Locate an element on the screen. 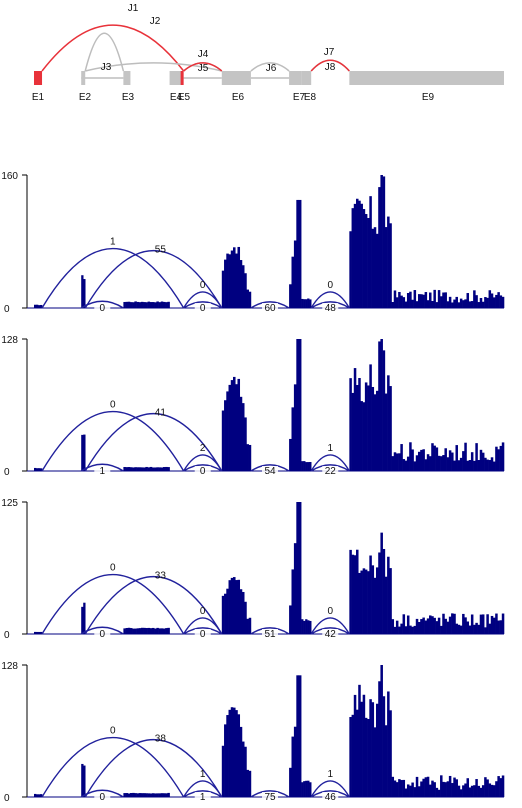 This screenshot has height=808, width=522. junction-count: 2 is located at coordinates (203, 448).